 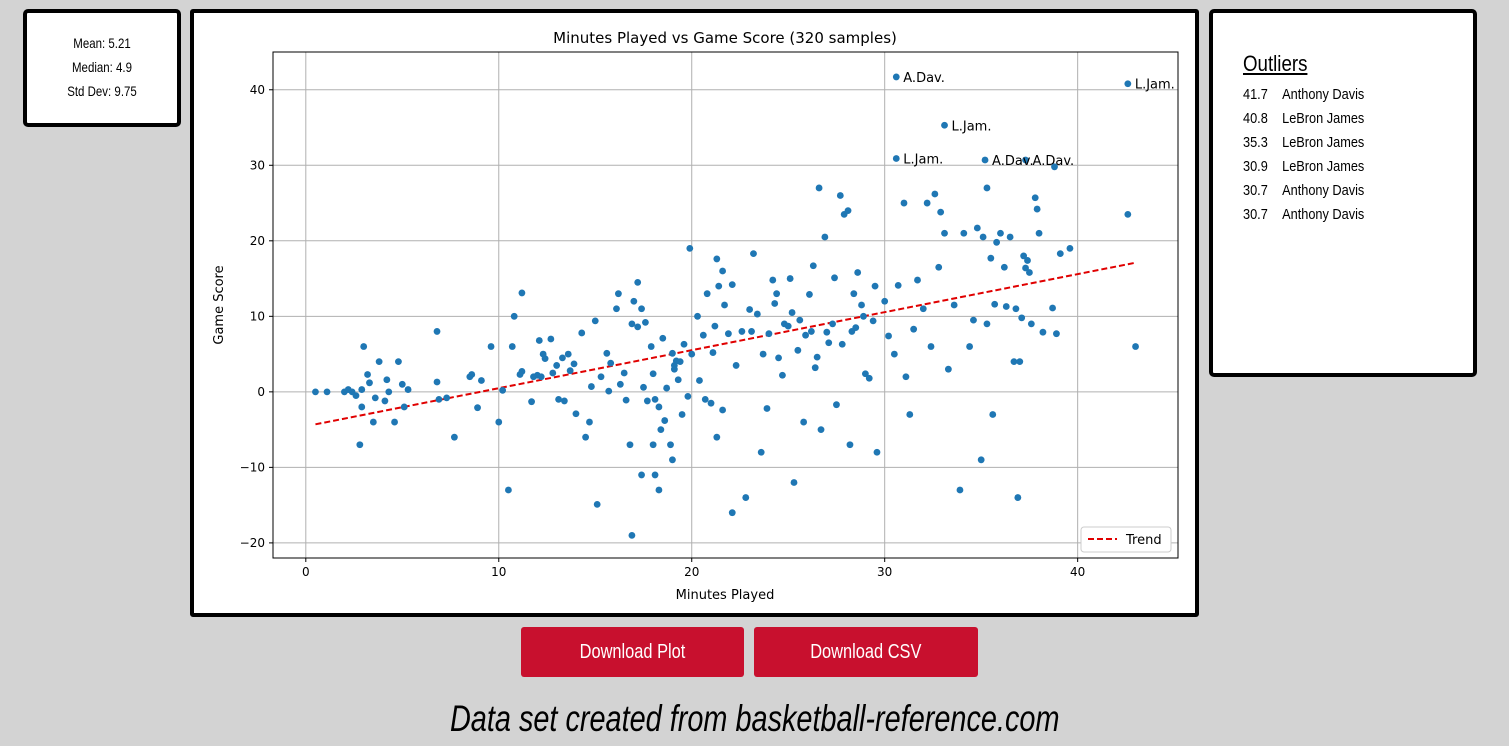 I want to click on download-plot-button: Download Plot, so click(x=632, y=652).